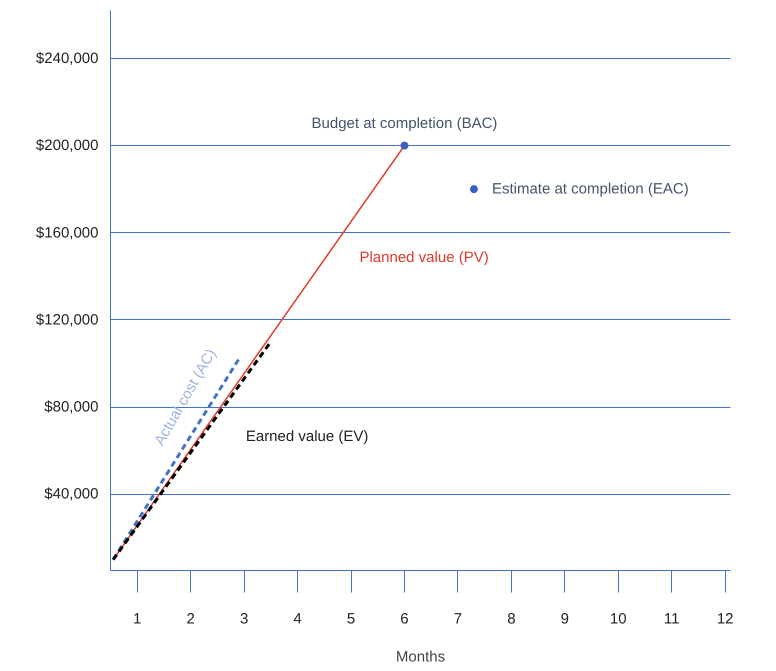 The width and height of the screenshot is (776, 671). What do you see at coordinates (511, 619) in the screenshot?
I see `x-tick-label: 8` at bounding box center [511, 619].